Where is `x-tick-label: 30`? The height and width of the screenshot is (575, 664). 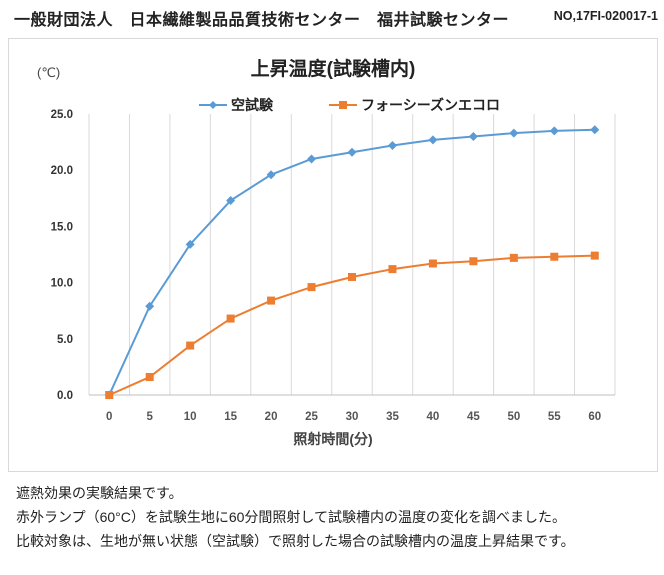
x-tick-label: 30 is located at coordinates (352, 417).